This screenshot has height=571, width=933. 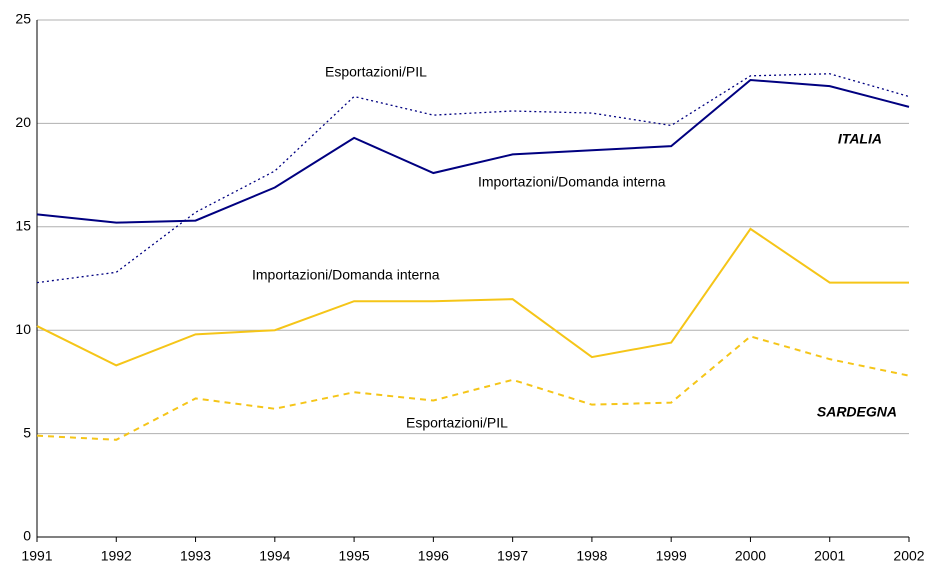 What do you see at coordinates (512, 556) in the screenshot?
I see `x-tick-label: 1997` at bounding box center [512, 556].